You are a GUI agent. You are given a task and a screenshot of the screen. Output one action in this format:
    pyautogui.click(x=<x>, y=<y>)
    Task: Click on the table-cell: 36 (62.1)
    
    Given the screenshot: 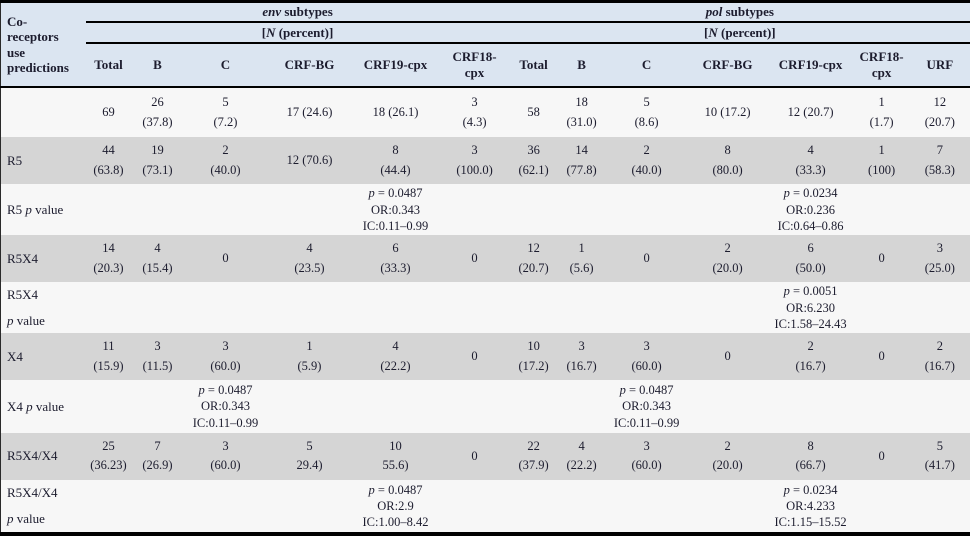 What is the action you would take?
    pyautogui.click(x=533, y=161)
    